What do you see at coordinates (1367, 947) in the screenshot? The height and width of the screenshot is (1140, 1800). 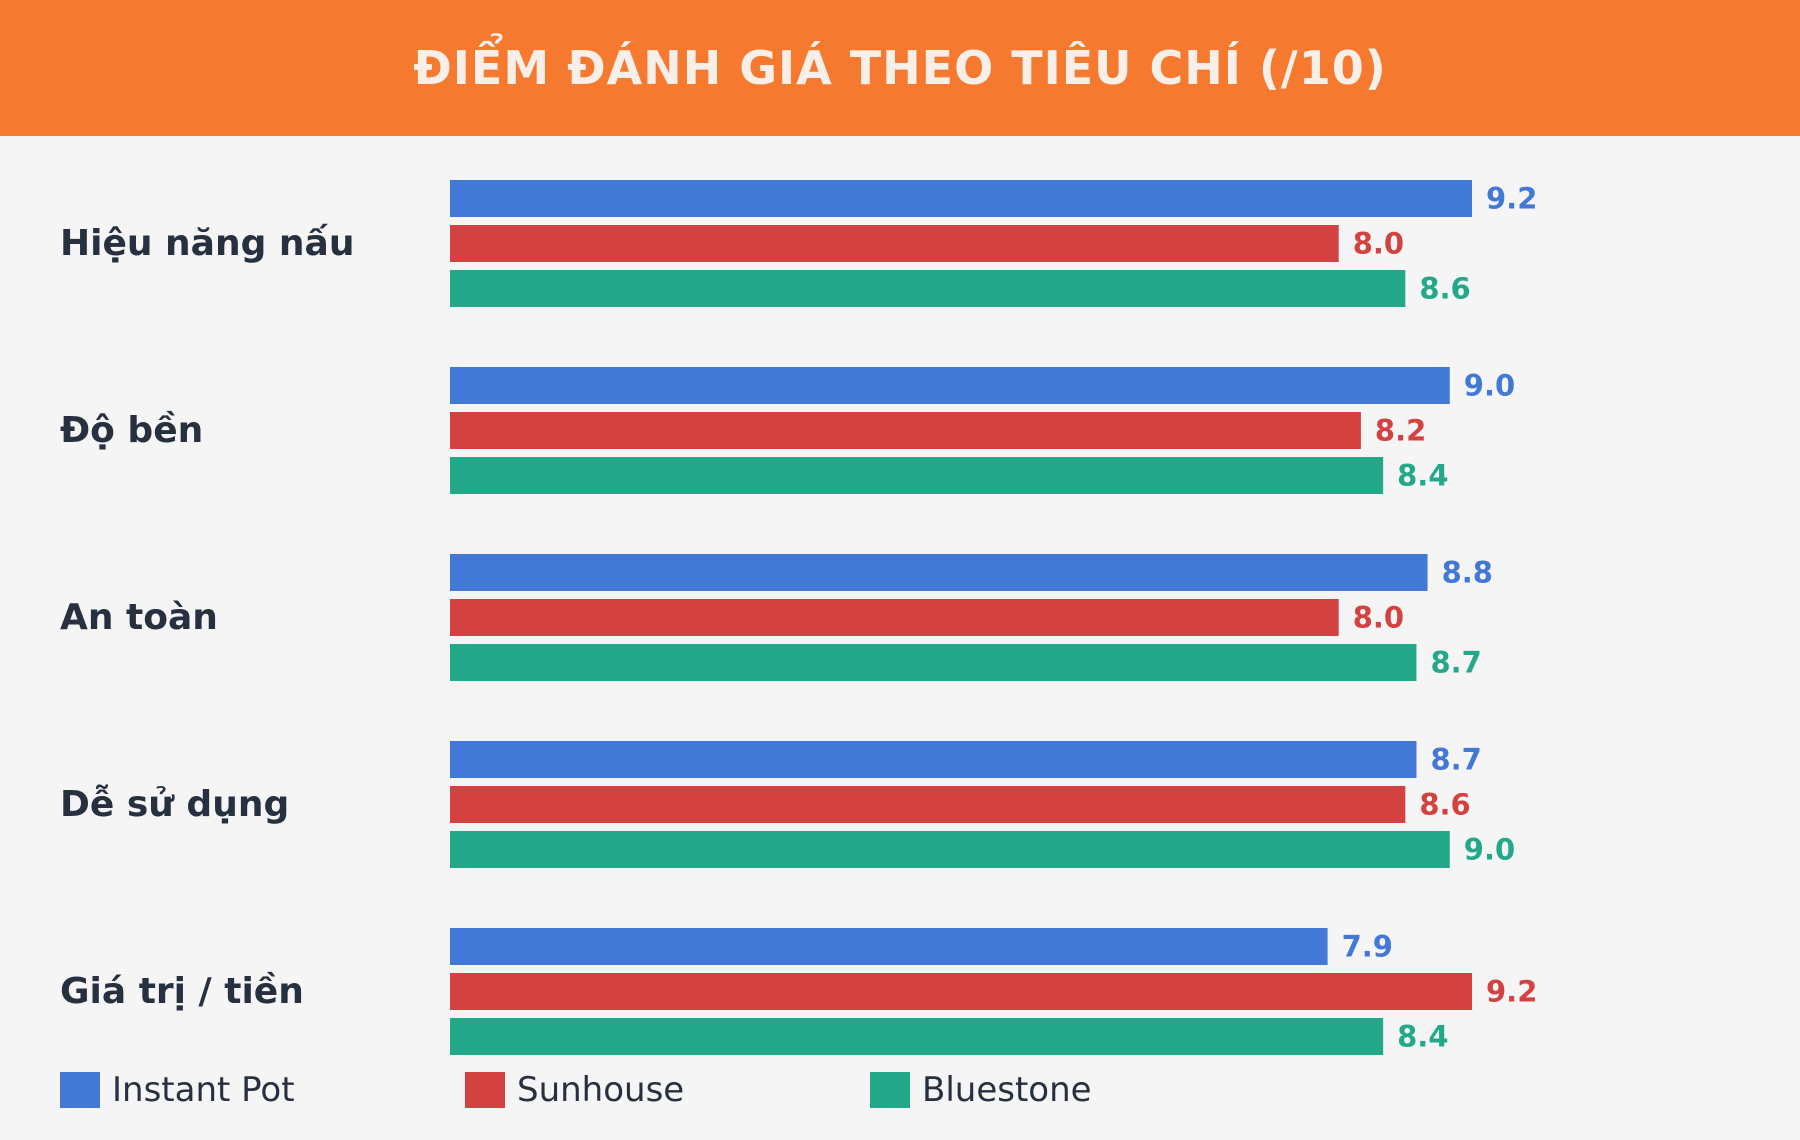 I see `value-label-instant-pot-gia-tri-tien: 7.9` at bounding box center [1367, 947].